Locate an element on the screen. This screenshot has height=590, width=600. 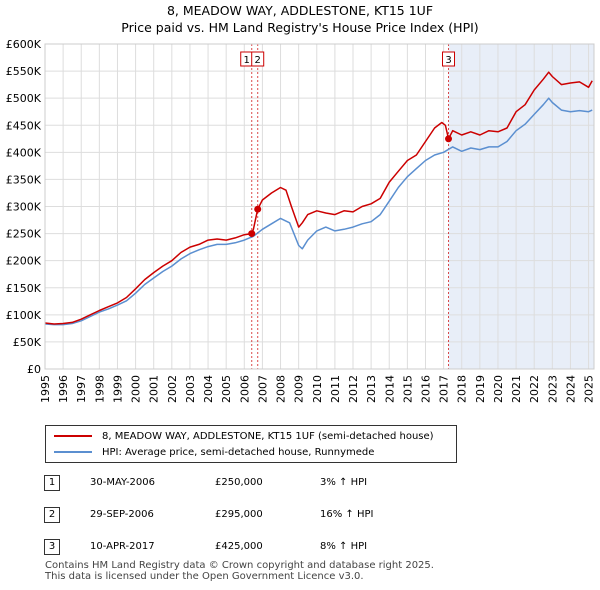
transaction-label: 3 is located at coordinates (448, 60).